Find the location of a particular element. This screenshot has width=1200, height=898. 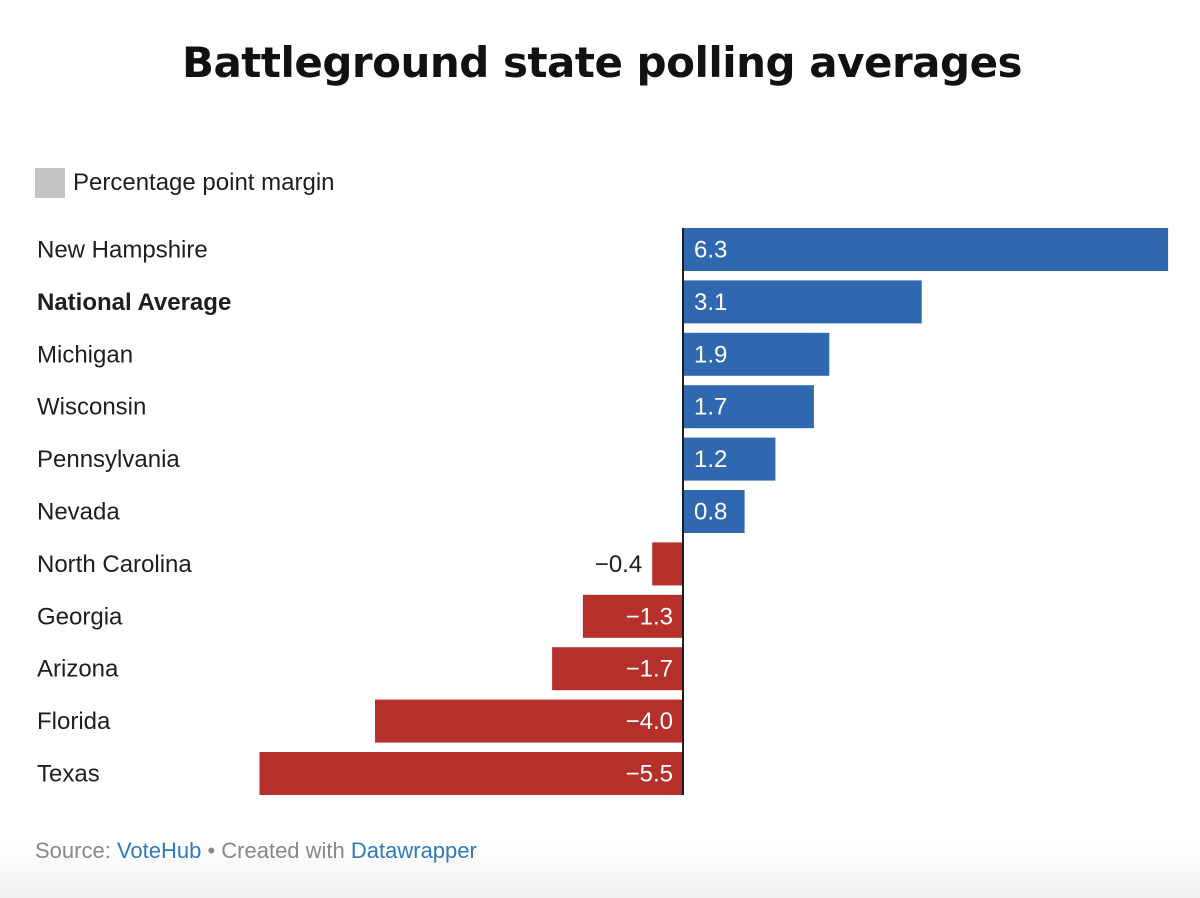

value-label-wisconsin: 1.7 is located at coordinates (710, 407).